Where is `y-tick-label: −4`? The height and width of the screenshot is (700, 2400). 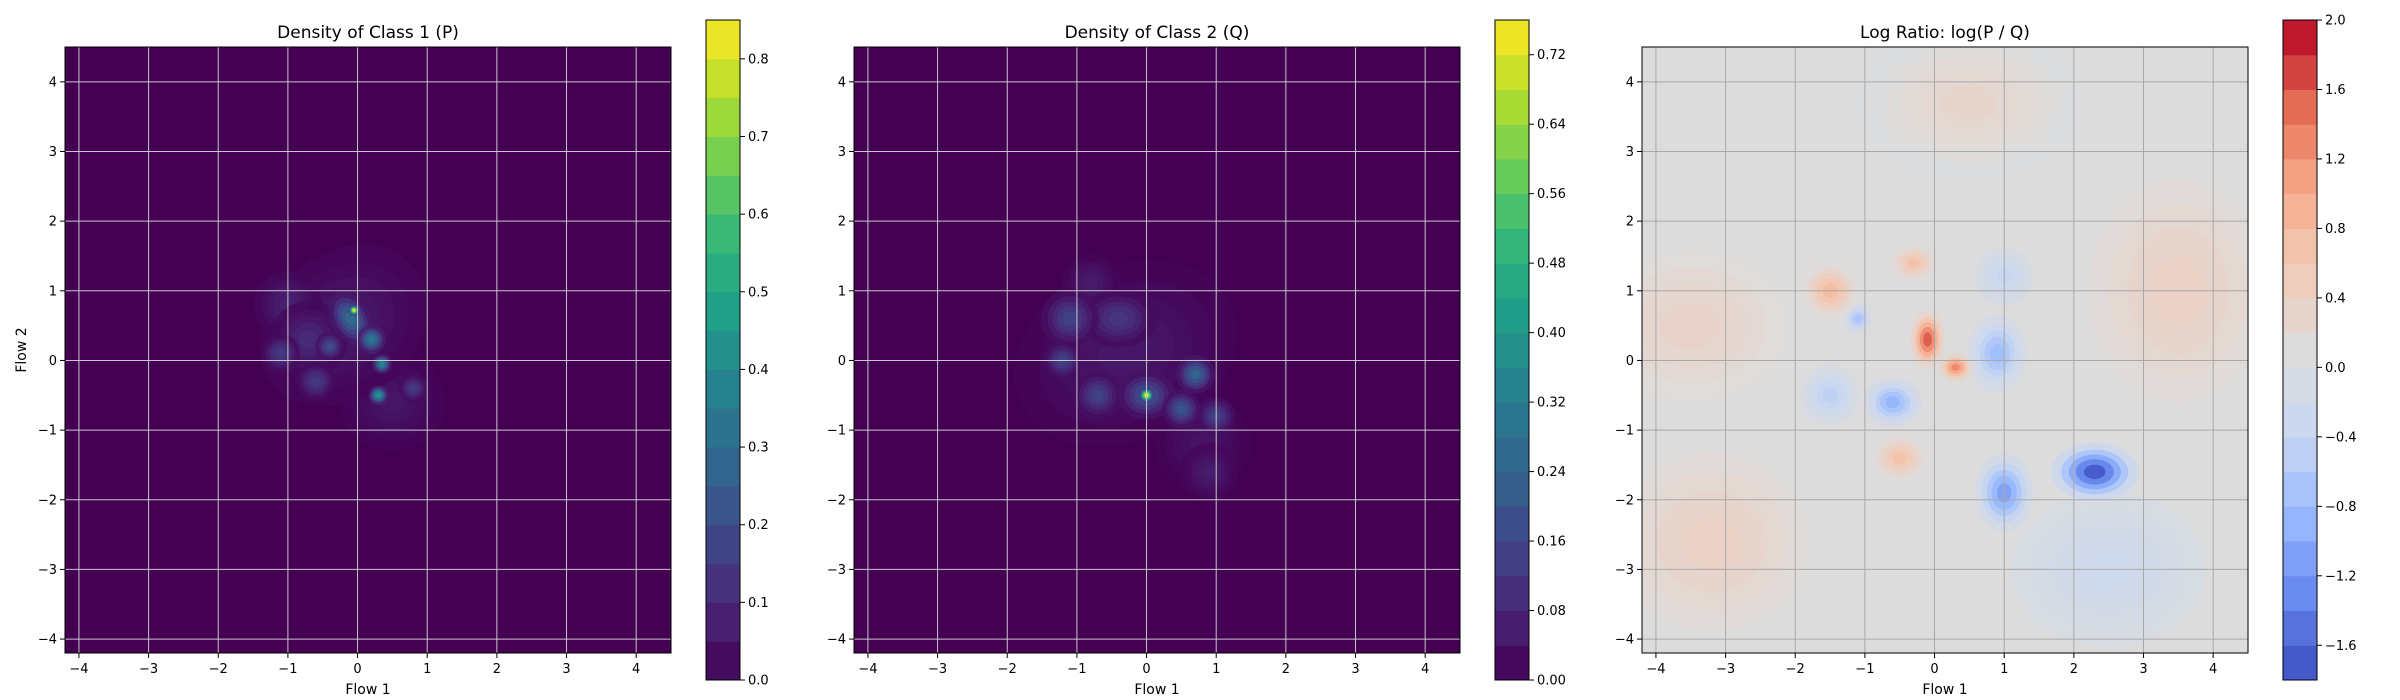 y-tick-label: −4 is located at coordinates (47, 640).